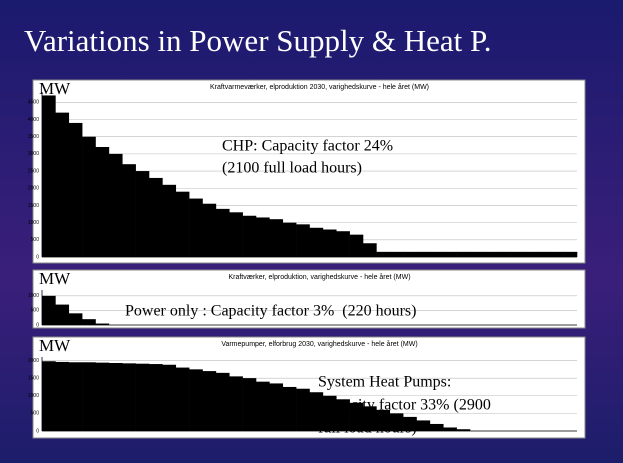  What do you see at coordinates (33, 154) in the screenshot?
I see `y-tick-label: 3000` at bounding box center [33, 154].